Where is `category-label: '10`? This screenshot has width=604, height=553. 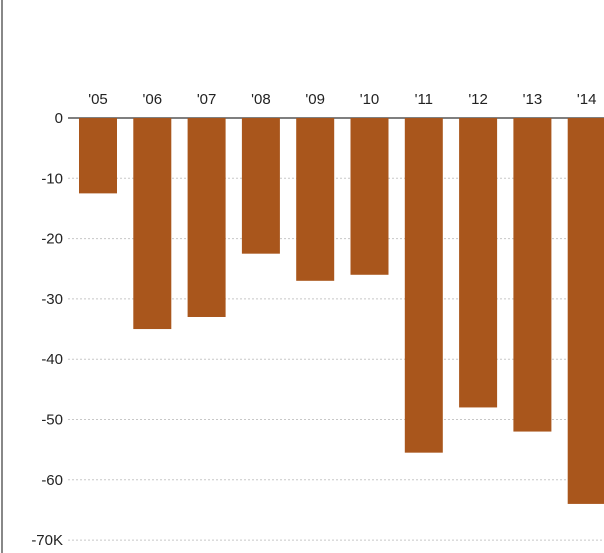
category-label: '10 is located at coordinates (370, 99).